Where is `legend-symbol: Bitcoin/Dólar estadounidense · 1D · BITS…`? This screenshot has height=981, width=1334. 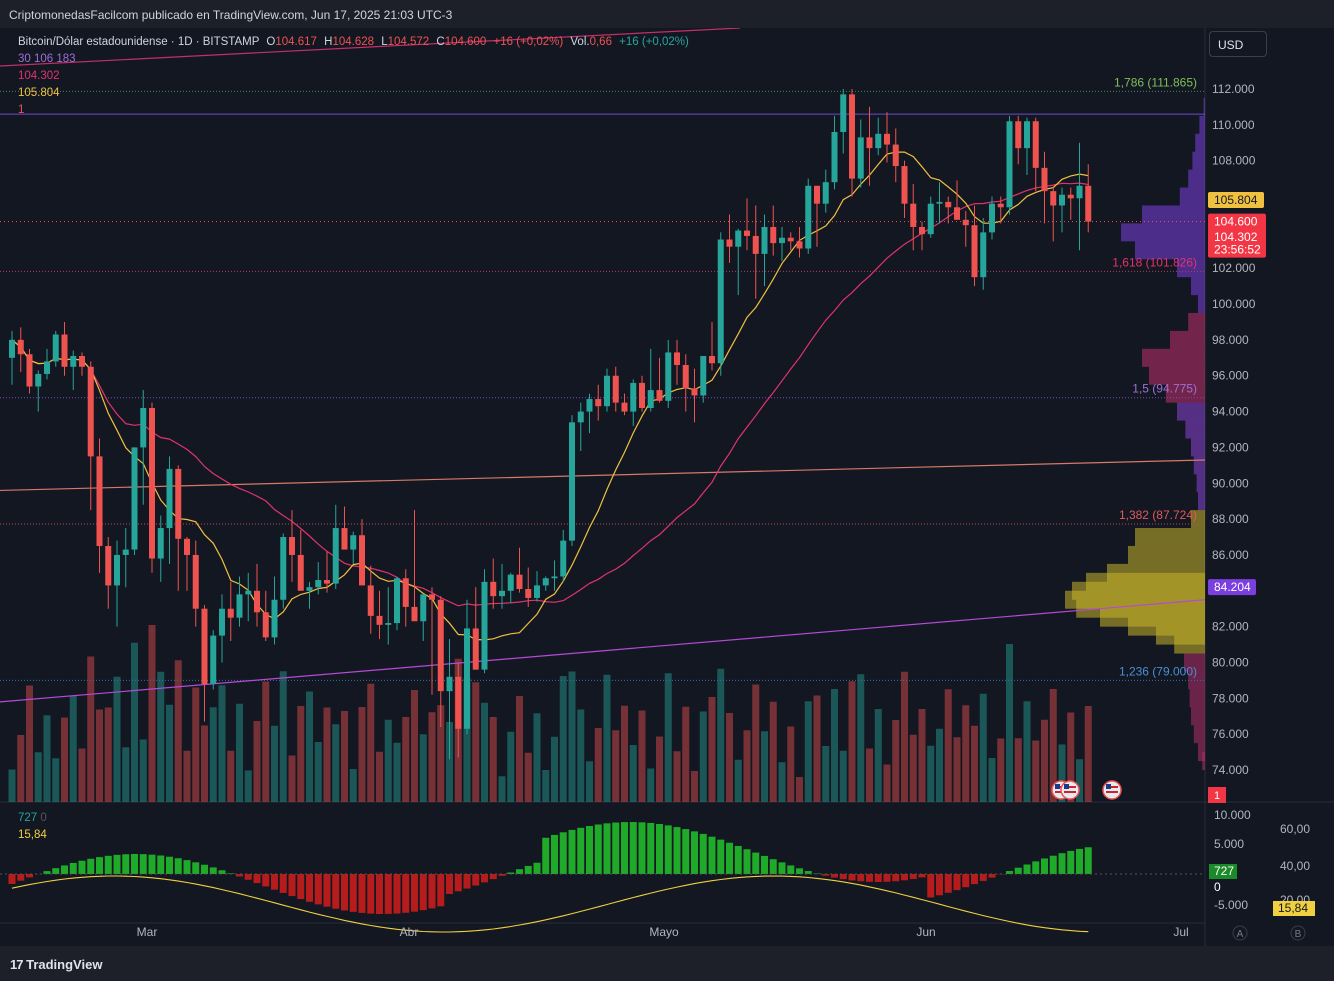 legend-symbol: Bitcoin/Dólar estadounidense · 1D · BITS… is located at coordinates (139, 42).